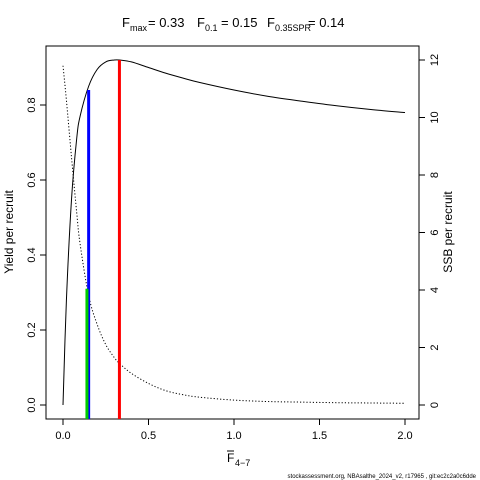 This screenshot has width=480, height=480. I want to click on y-axis-right: 0 2 4 6 8 10 12, so click(430, 231).